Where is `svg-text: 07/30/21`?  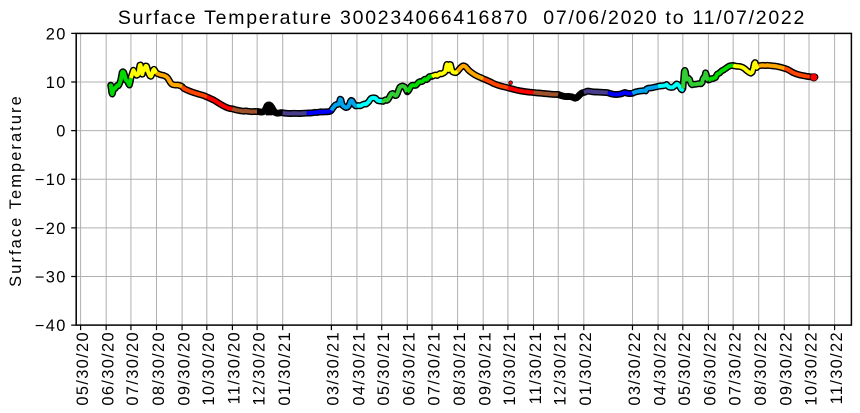 svg-text: 07/30/21 is located at coordinates (434, 368).